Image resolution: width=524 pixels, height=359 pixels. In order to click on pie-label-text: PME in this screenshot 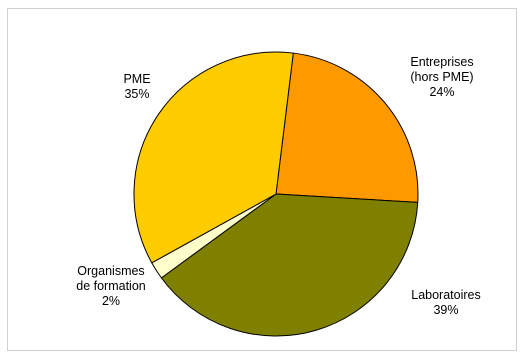, I will do `click(136, 79)`.